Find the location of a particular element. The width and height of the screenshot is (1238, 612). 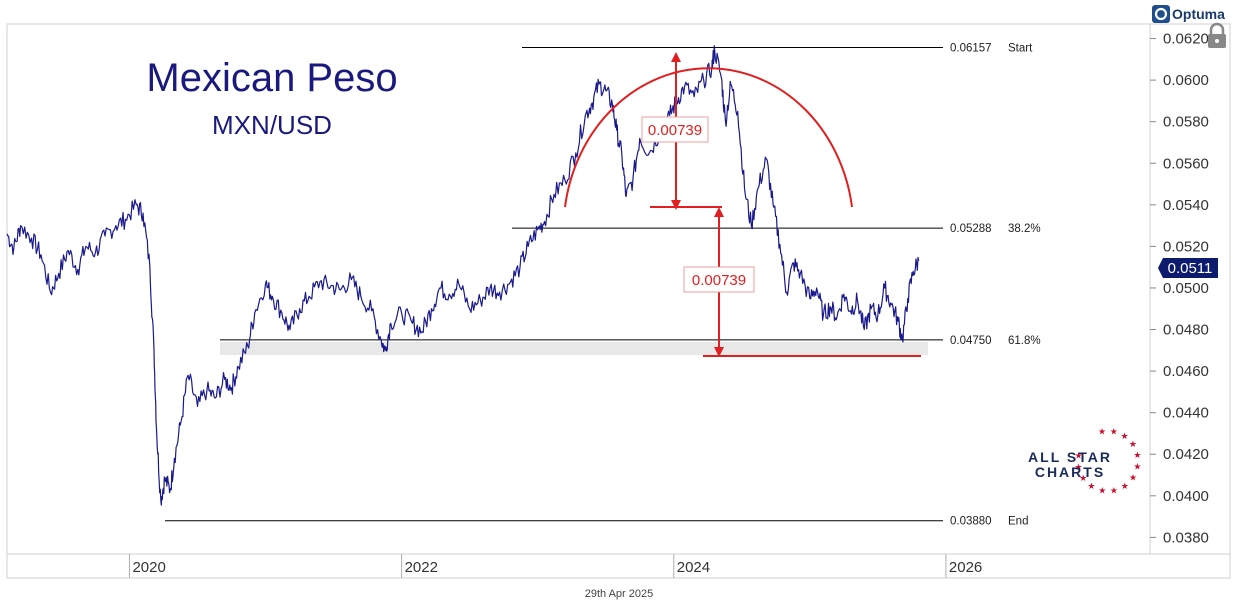

measurement-upper: 0.00739 is located at coordinates (681, 131).